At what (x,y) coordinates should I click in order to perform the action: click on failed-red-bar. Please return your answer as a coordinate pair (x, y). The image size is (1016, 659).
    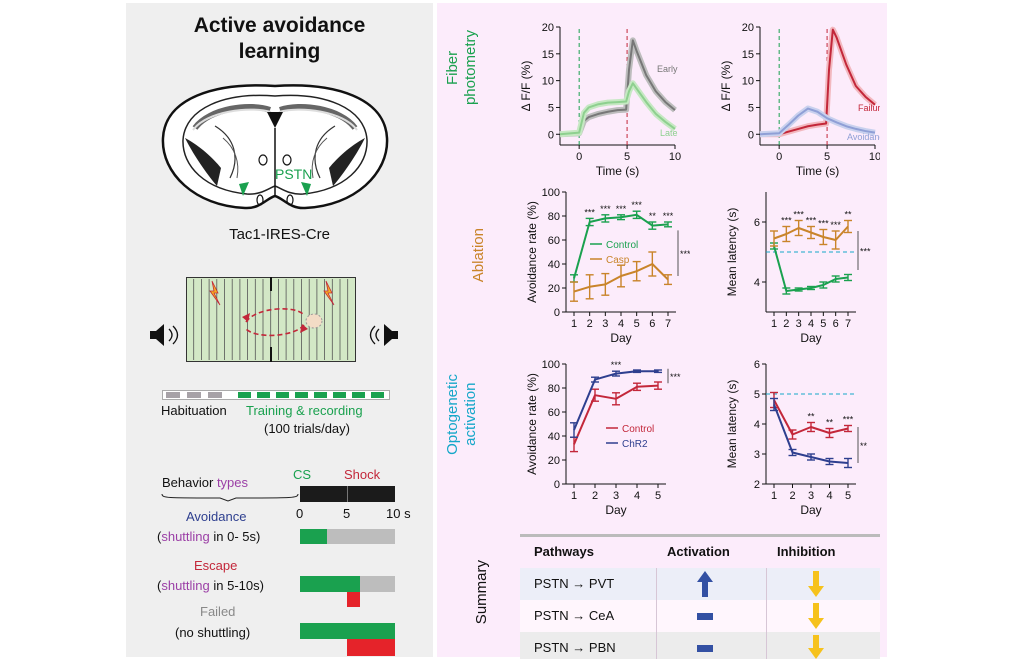
    Looking at the image, I should click on (371, 647).